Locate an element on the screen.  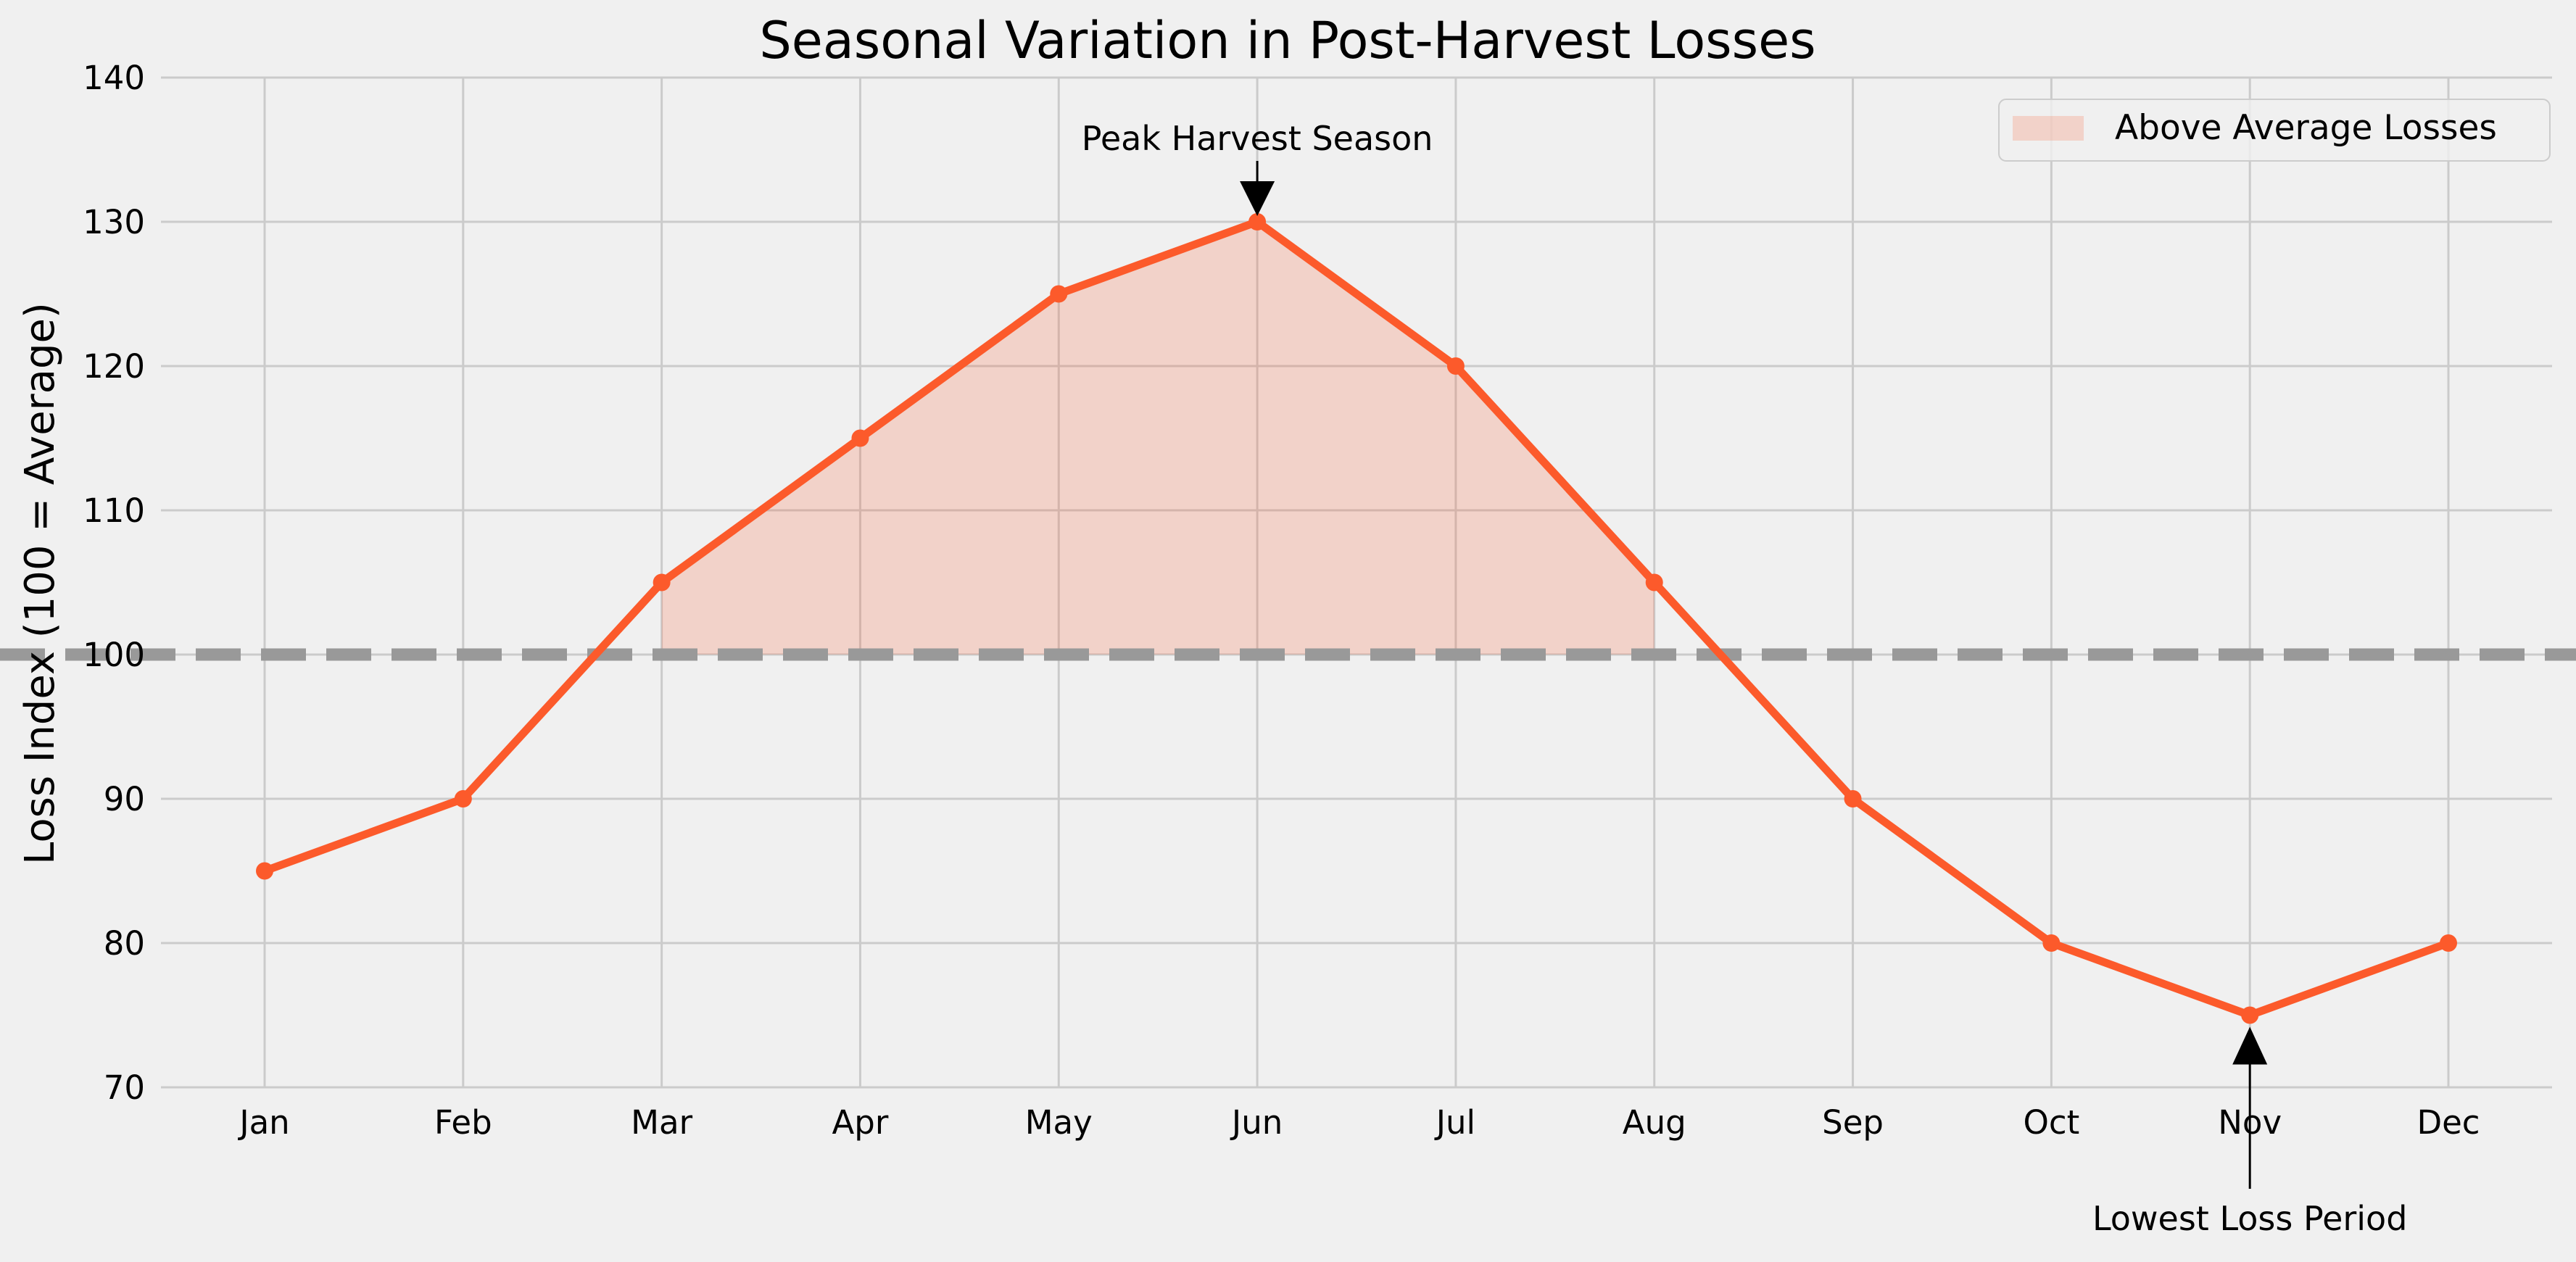
legend-frame is located at coordinates (2275, 131).